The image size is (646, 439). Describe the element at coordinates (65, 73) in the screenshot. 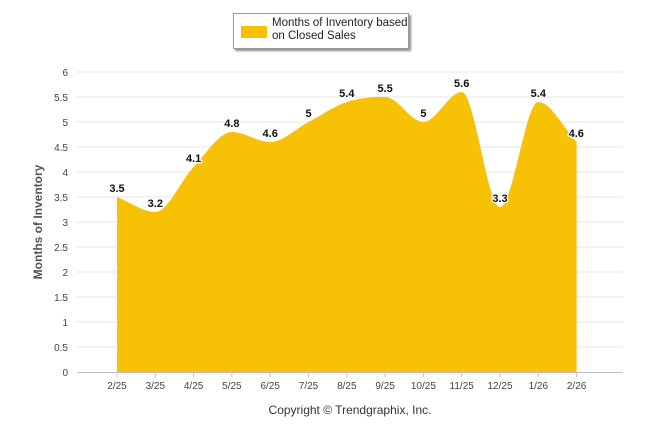

I see `y-tick-label: 6` at that location.